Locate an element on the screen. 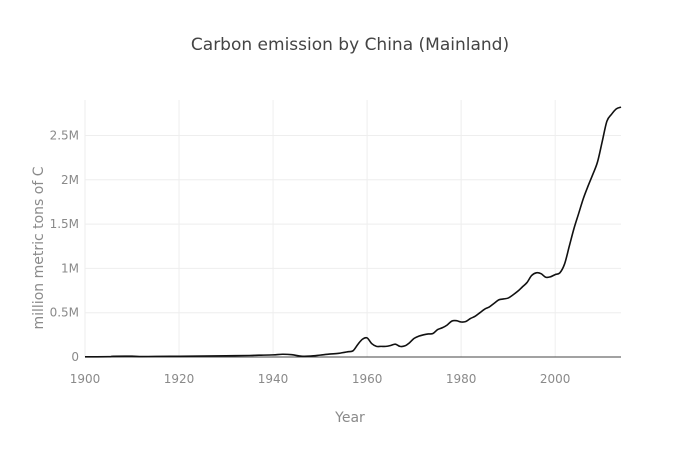 The image size is (700, 450). x-tick-label-1900: 1900 is located at coordinates (85, 379).